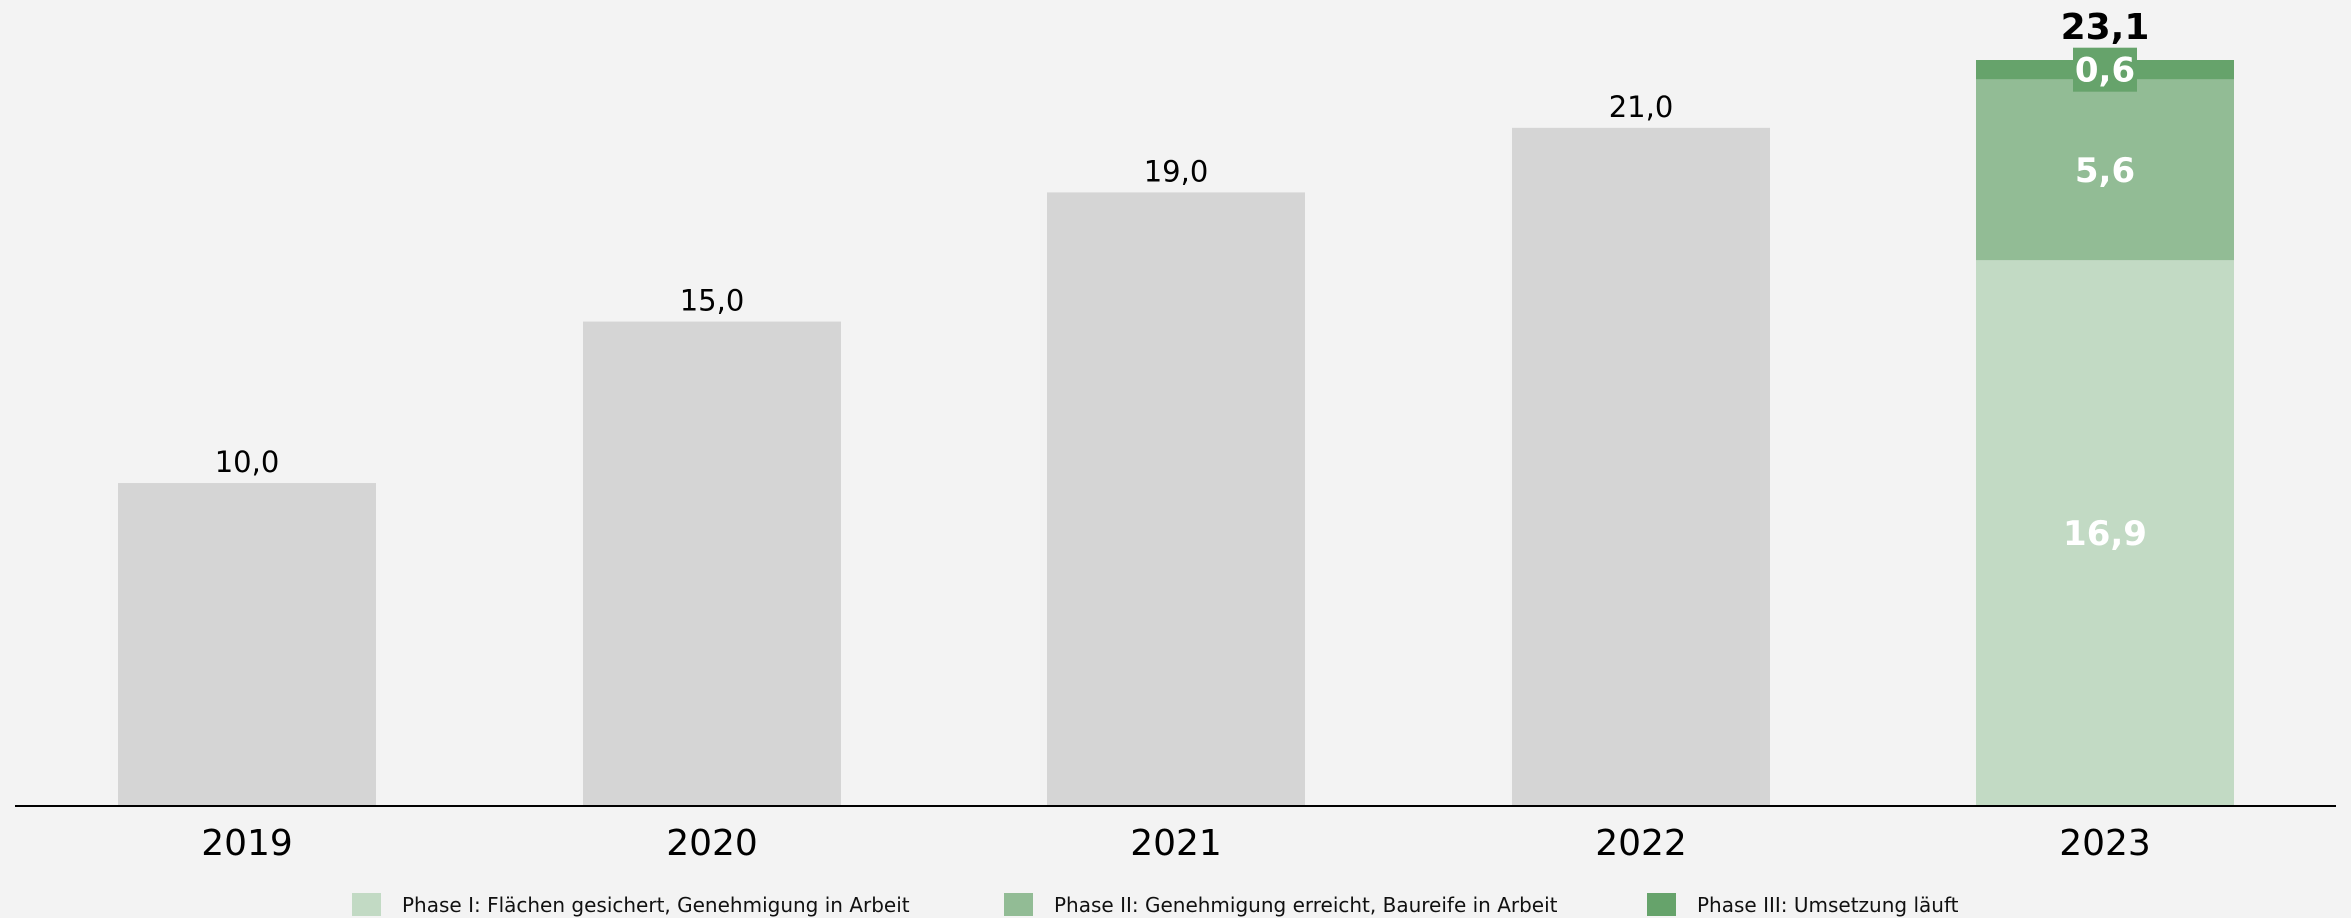 The width and height of the screenshot is (2351, 918). What do you see at coordinates (1828, 905) in the screenshot?
I see `legend-label-phase-3: Phase III: Umsetzung läuft` at bounding box center [1828, 905].